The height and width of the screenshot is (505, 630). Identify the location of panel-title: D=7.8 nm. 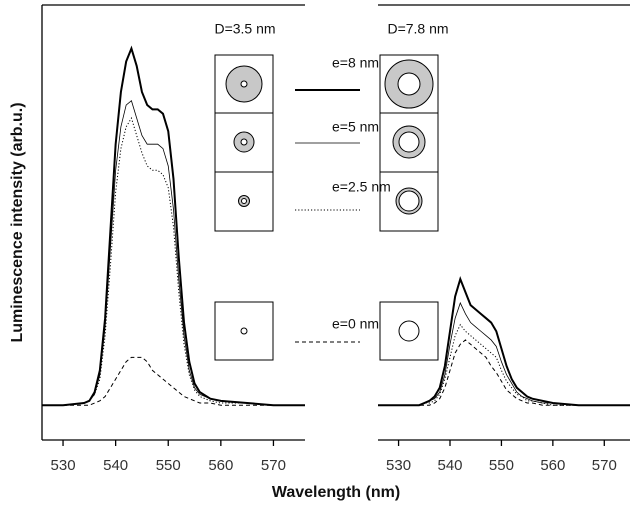
(417, 29).